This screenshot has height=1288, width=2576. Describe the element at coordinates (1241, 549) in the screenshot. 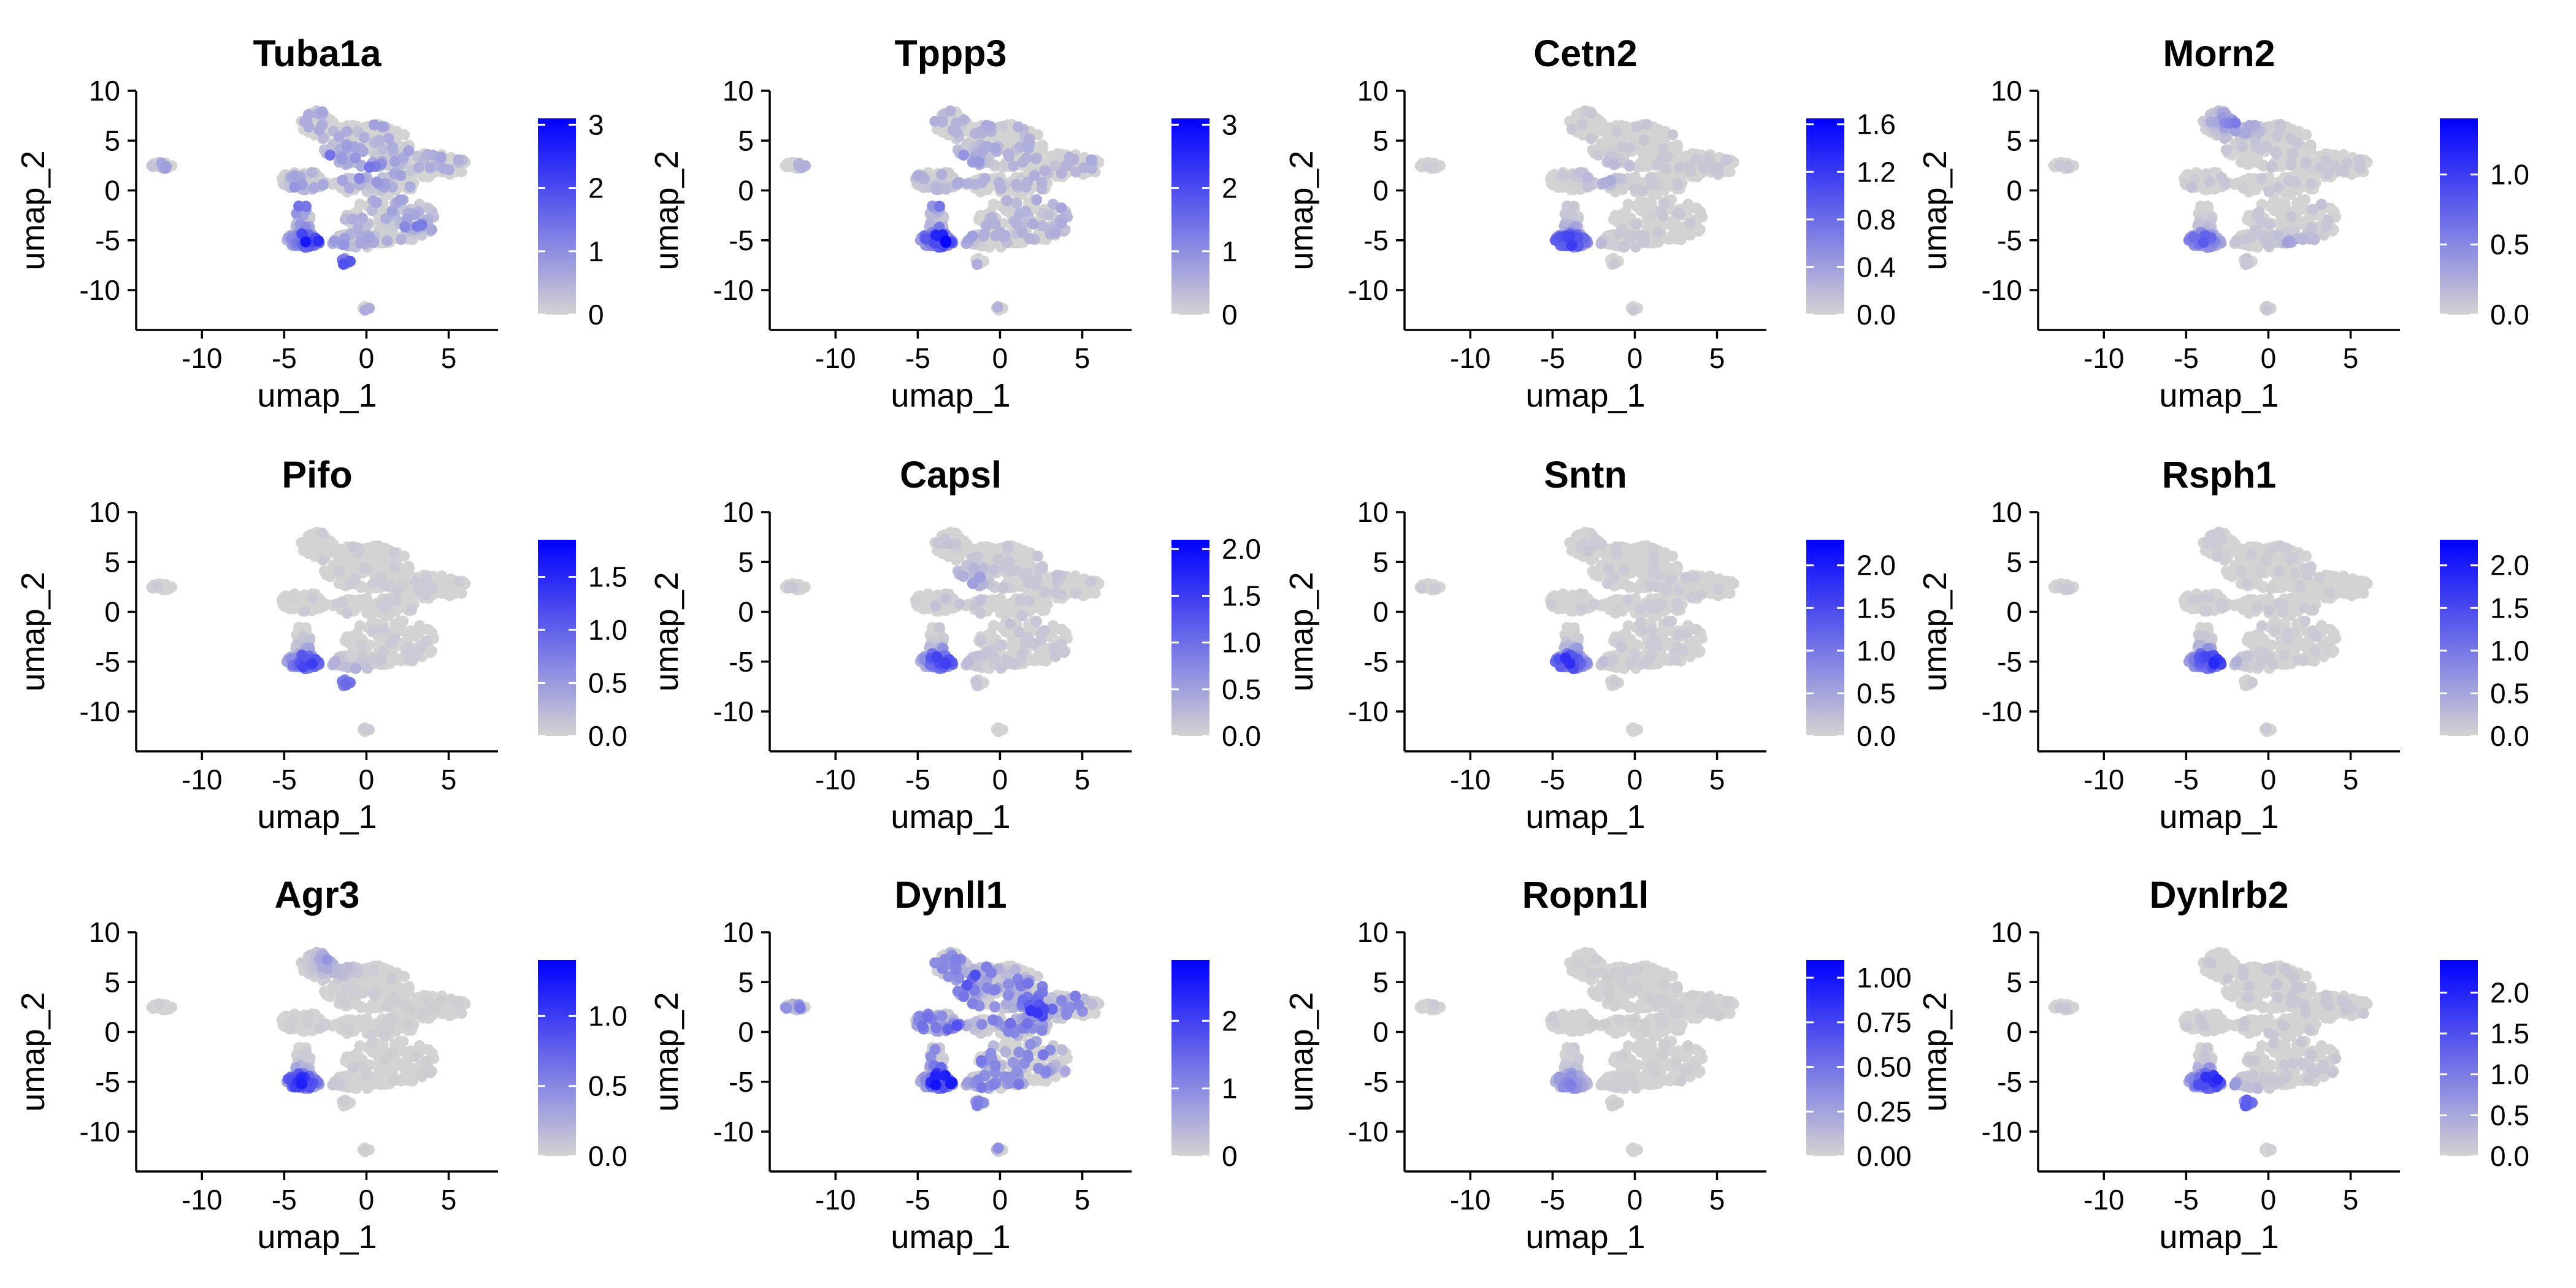

I see `colorbar-tick-label: 2.0` at that location.